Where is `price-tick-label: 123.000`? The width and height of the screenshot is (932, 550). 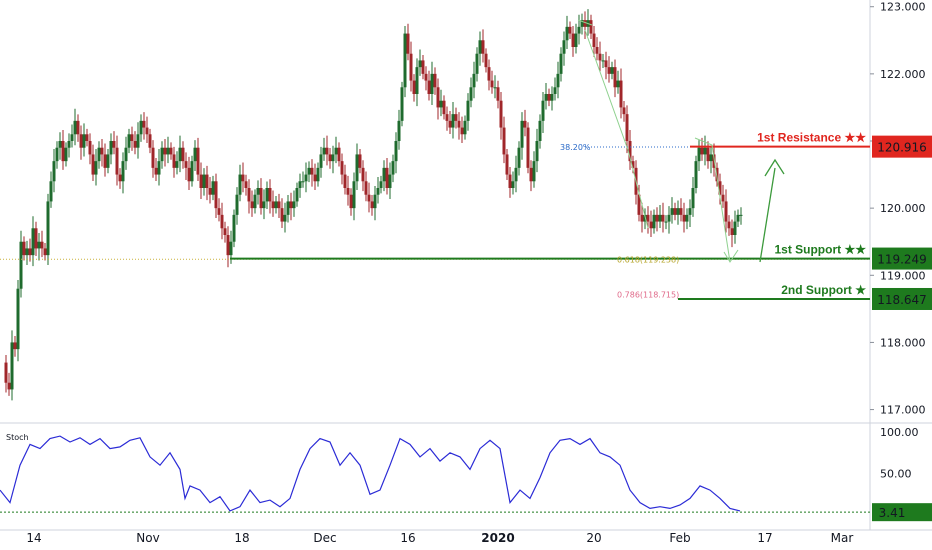 price-tick-label: 123.000 is located at coordinates (903, 7).